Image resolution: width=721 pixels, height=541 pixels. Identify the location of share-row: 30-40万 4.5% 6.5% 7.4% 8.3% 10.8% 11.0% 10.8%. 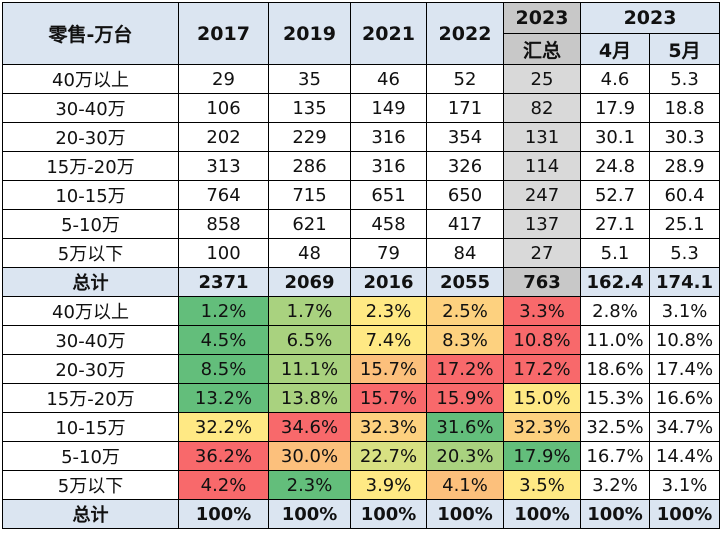
(361, 340).